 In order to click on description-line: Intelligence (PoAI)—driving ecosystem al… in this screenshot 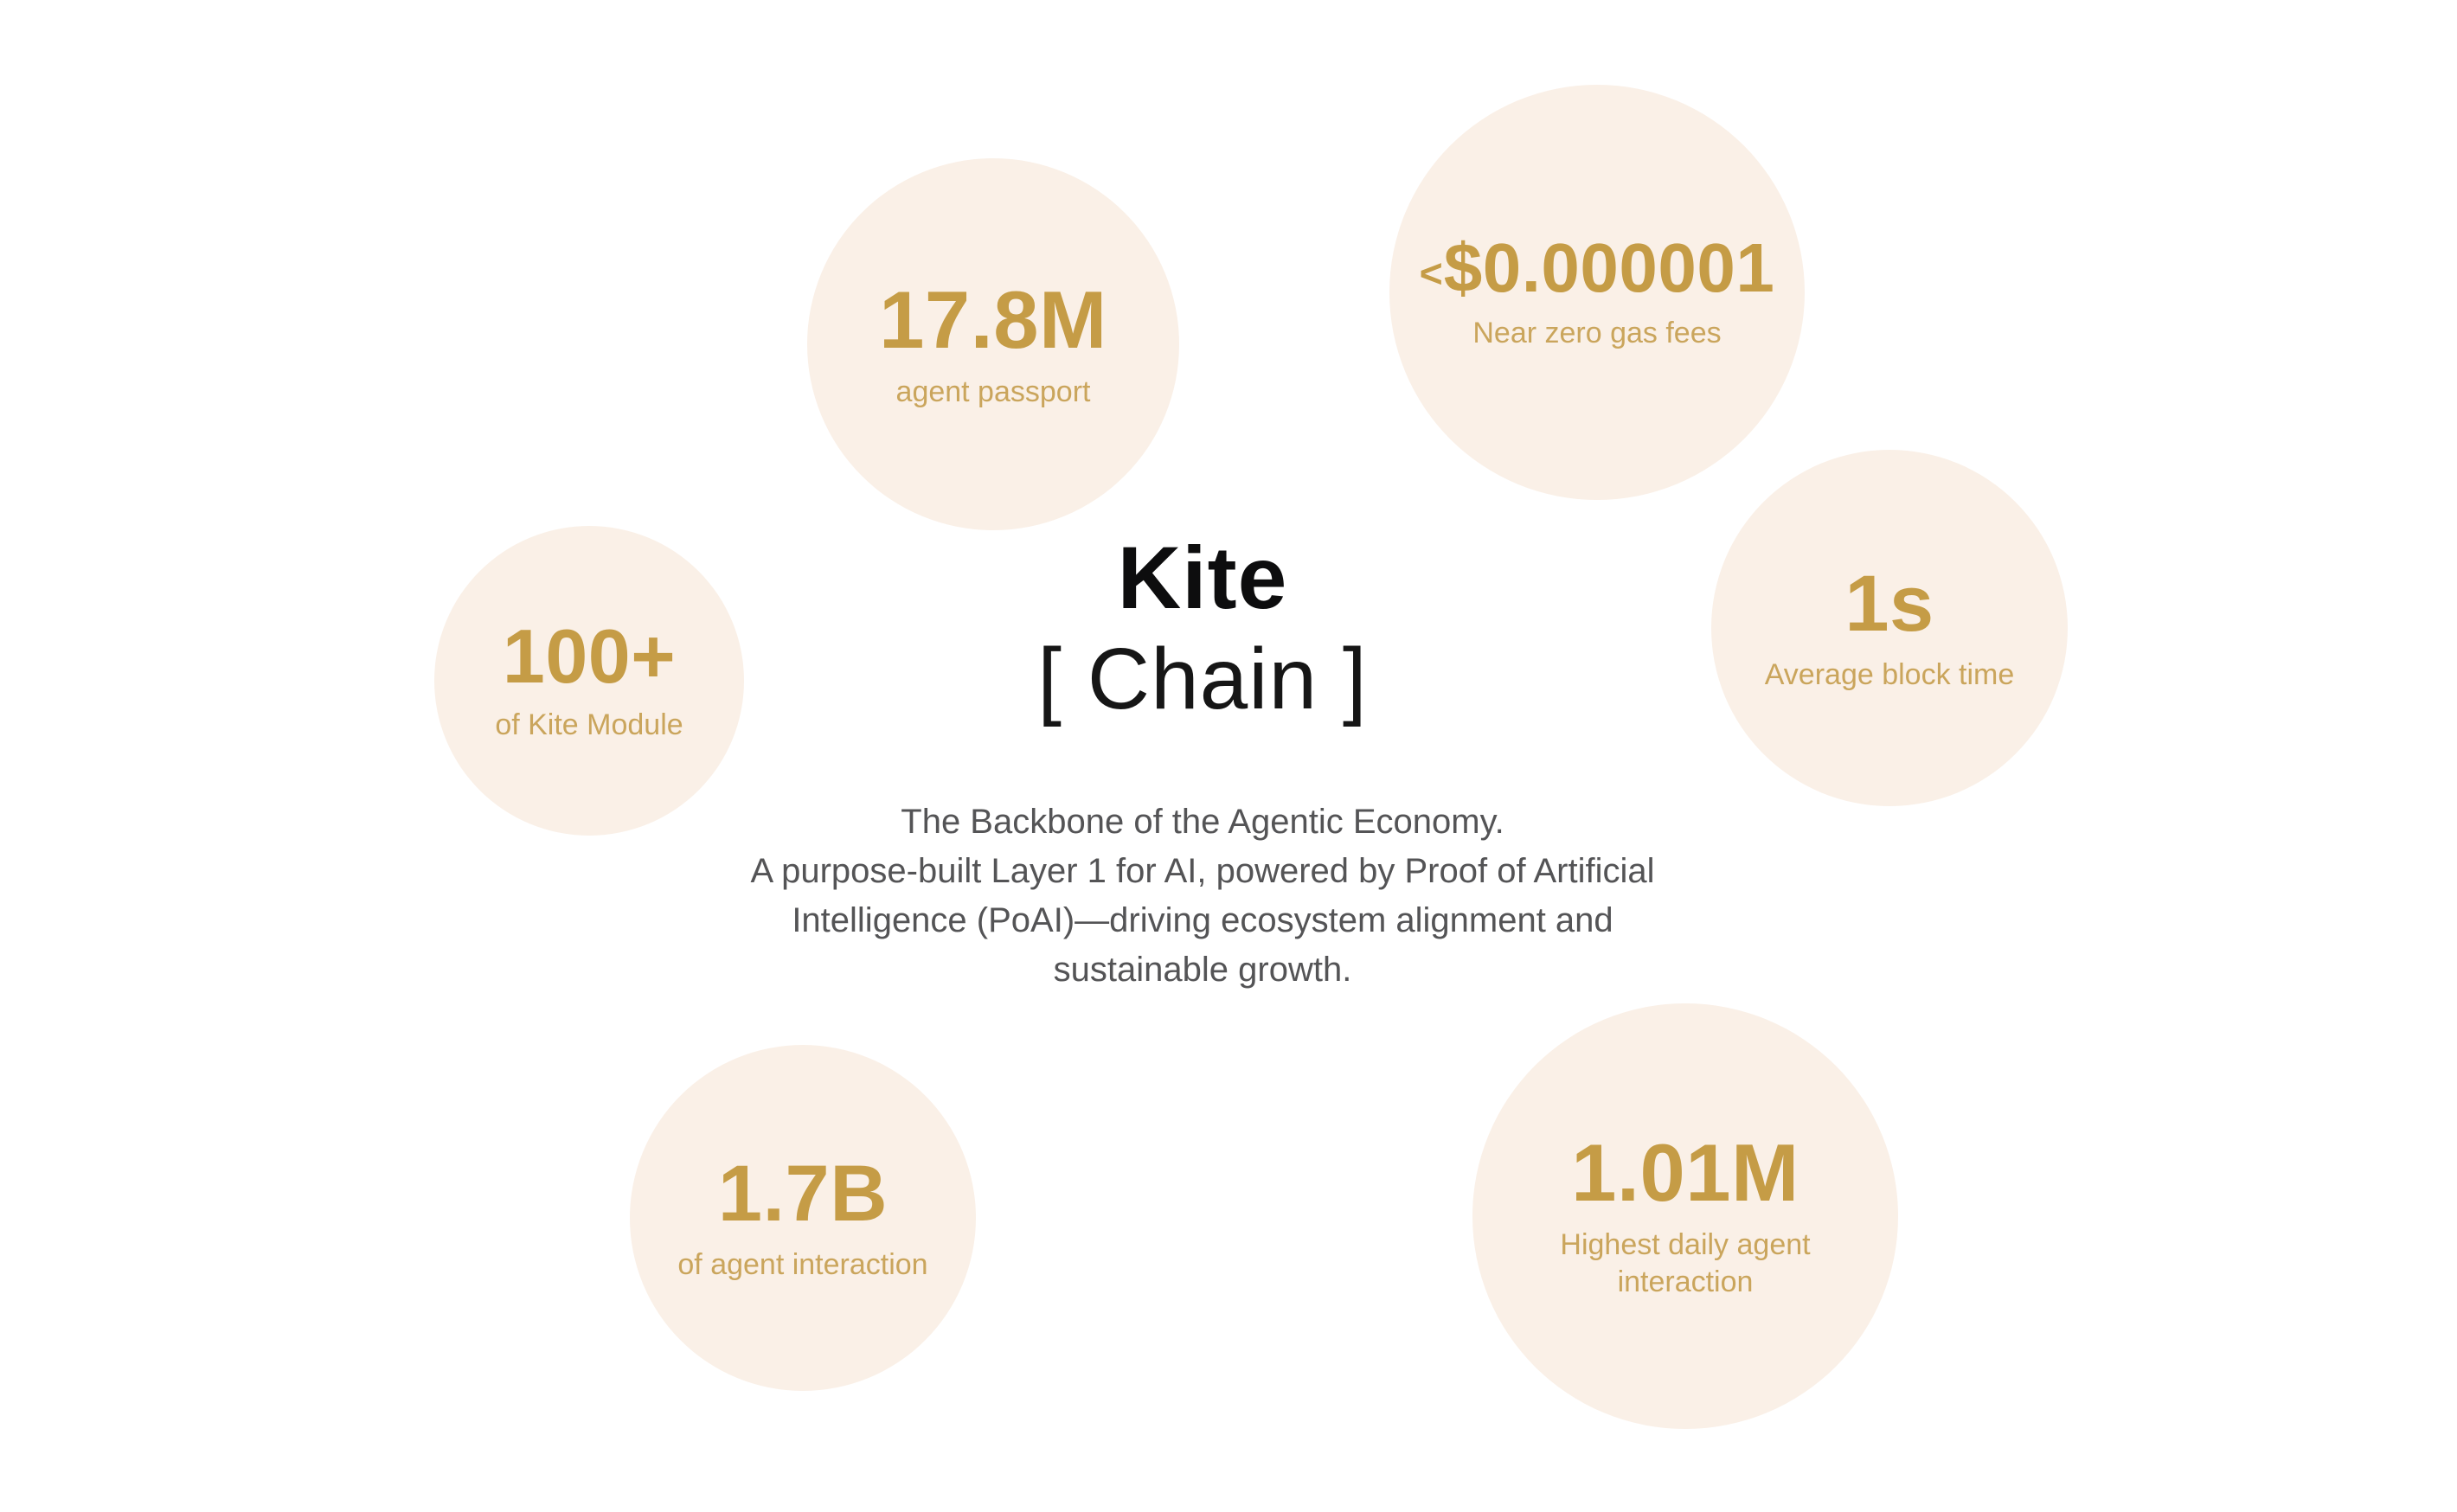, I will do `click(1202, 920)`.